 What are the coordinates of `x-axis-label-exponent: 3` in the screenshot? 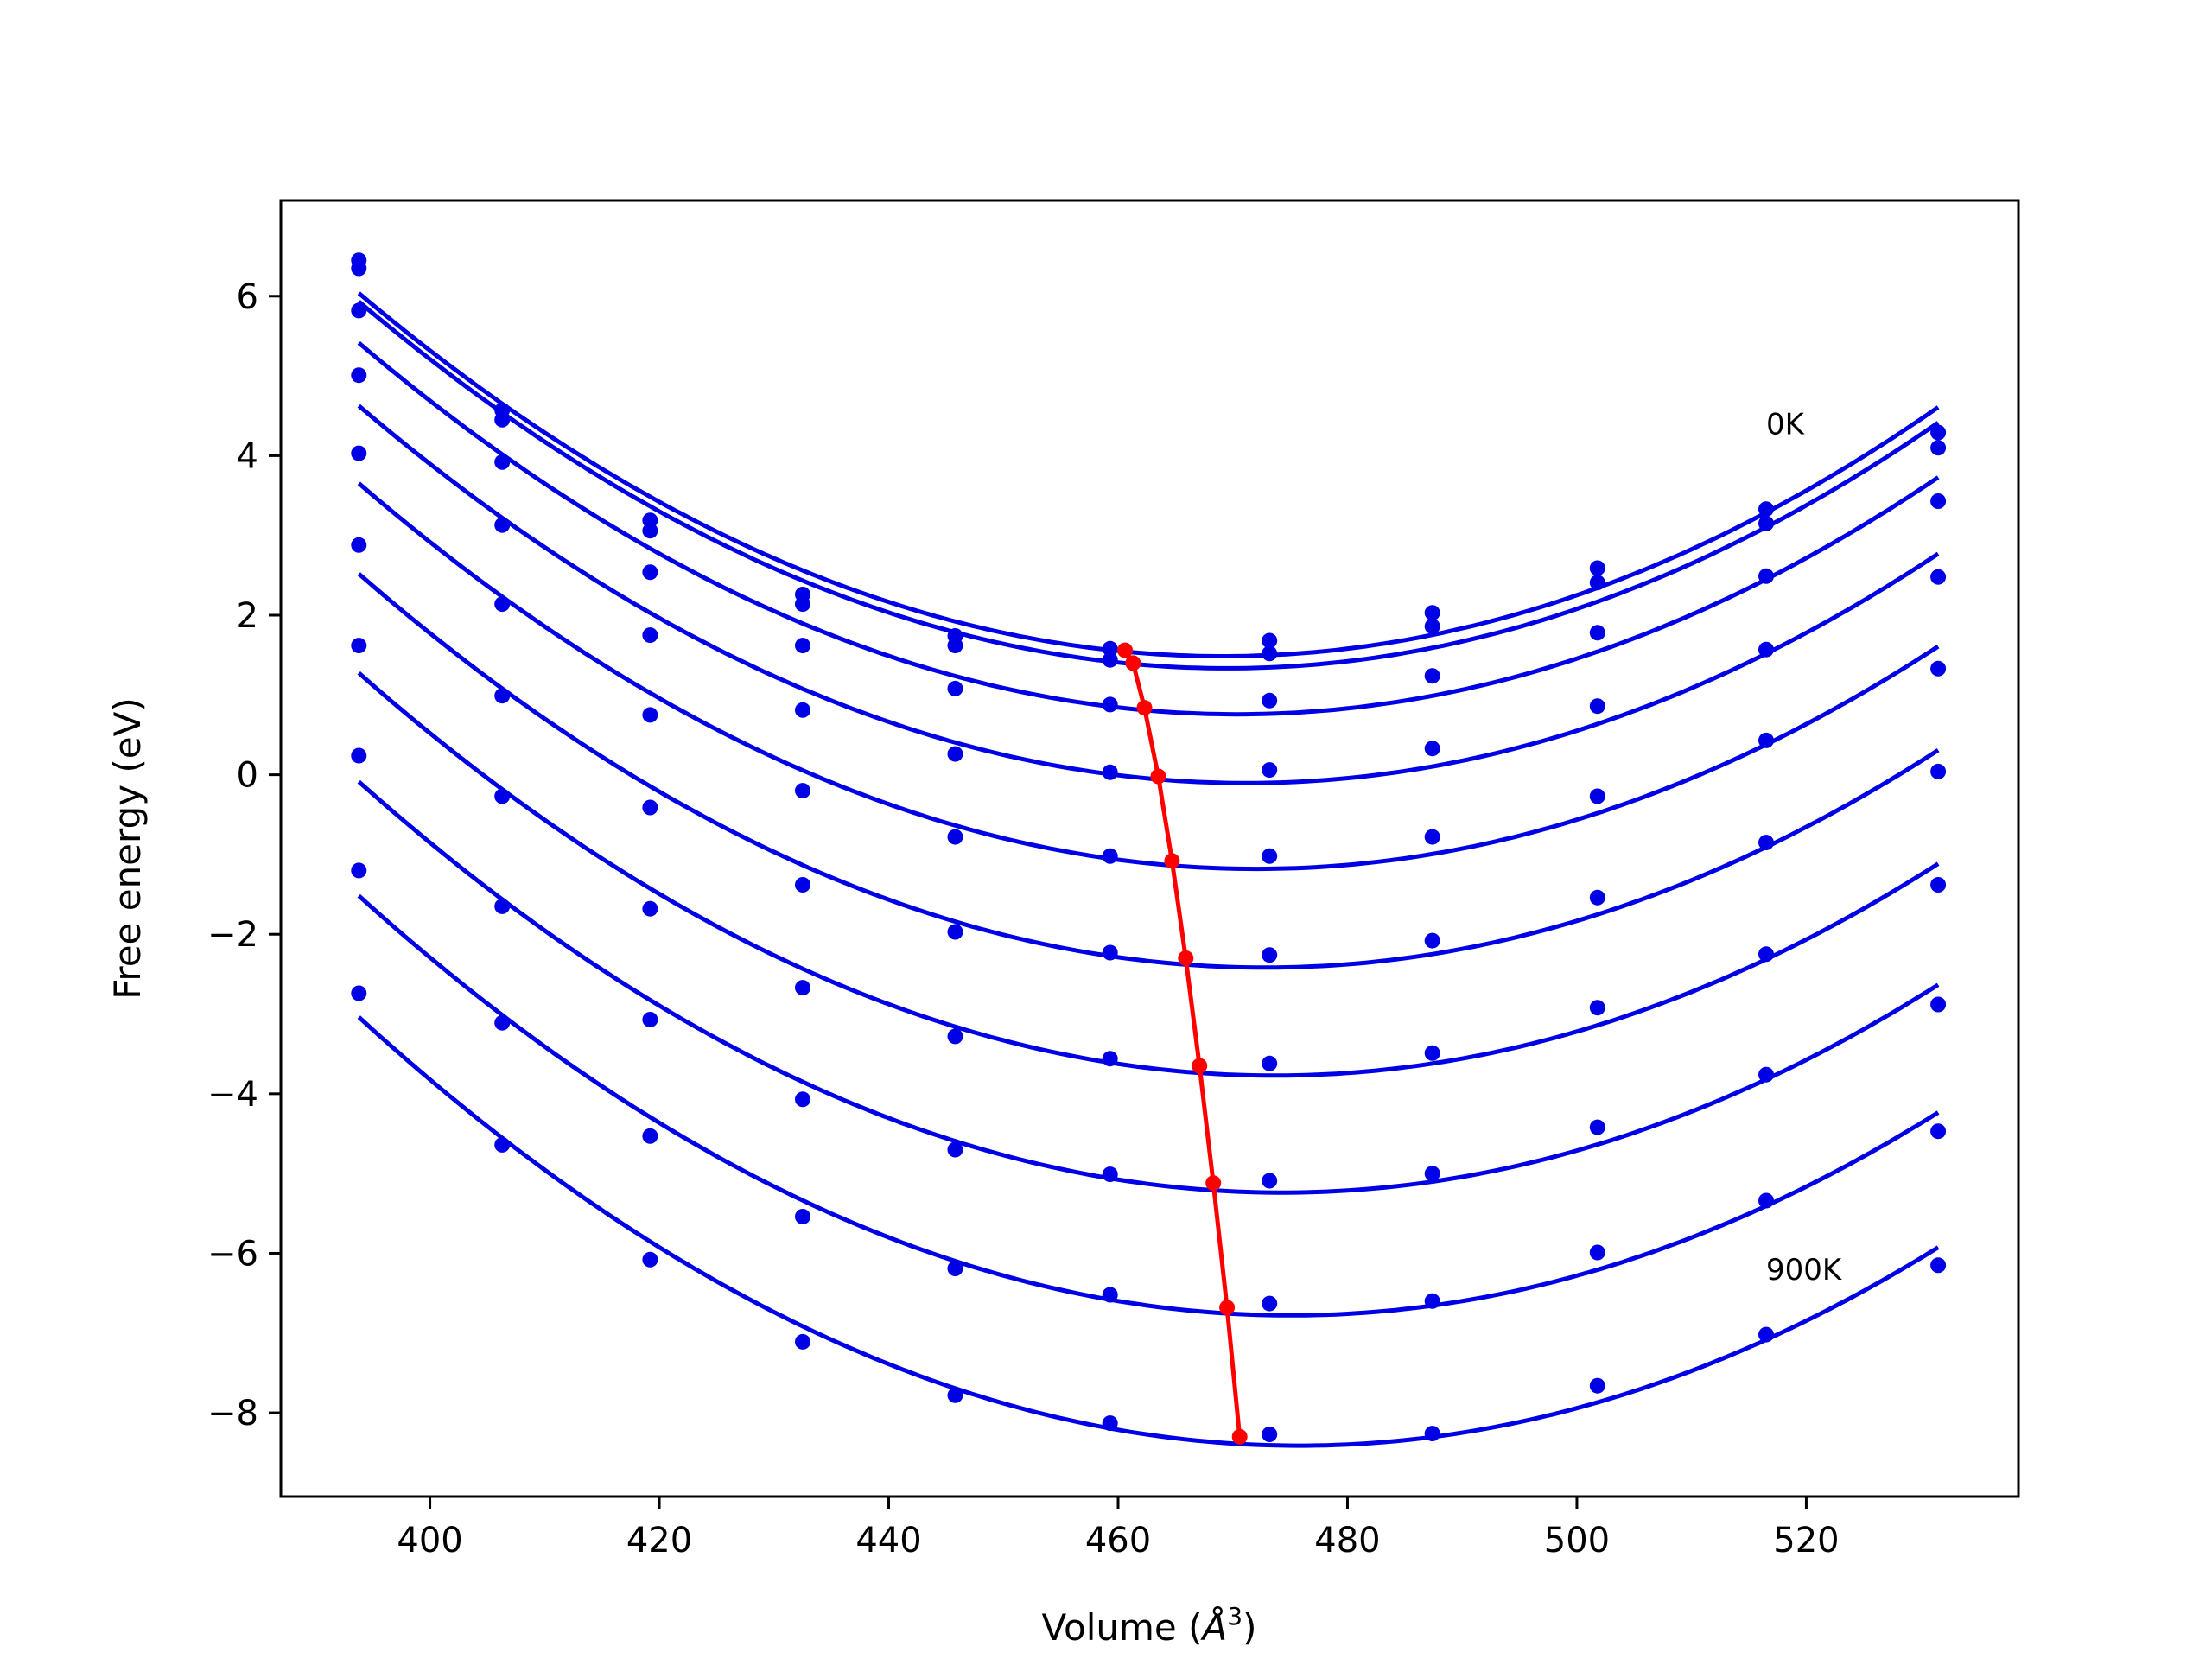 It's located at (1235, 1616).